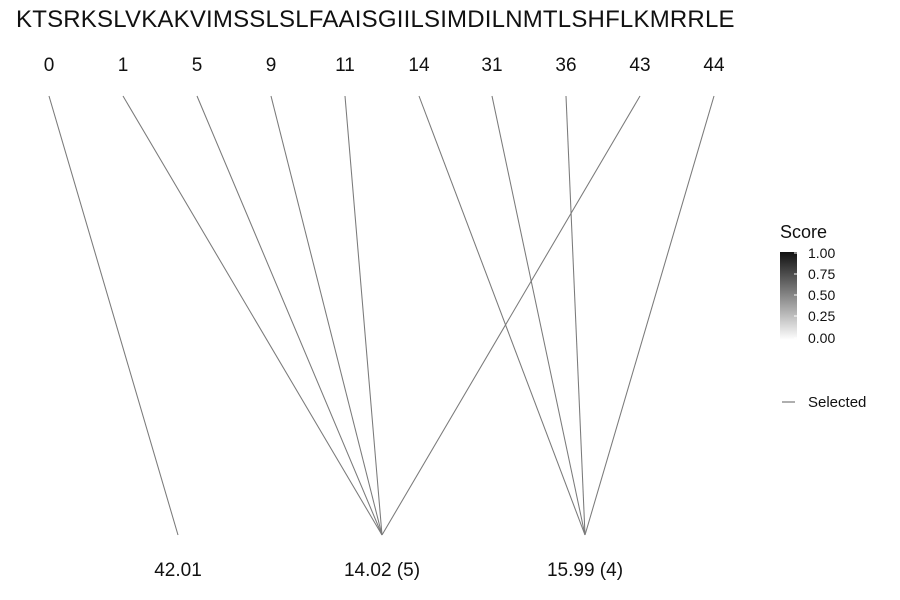 The height and width of the screenshot is (600, 900). What do you see at coordinates (565, 65) in the screenshot?
I see `position-label: 36` at bounding box center [565, 65].